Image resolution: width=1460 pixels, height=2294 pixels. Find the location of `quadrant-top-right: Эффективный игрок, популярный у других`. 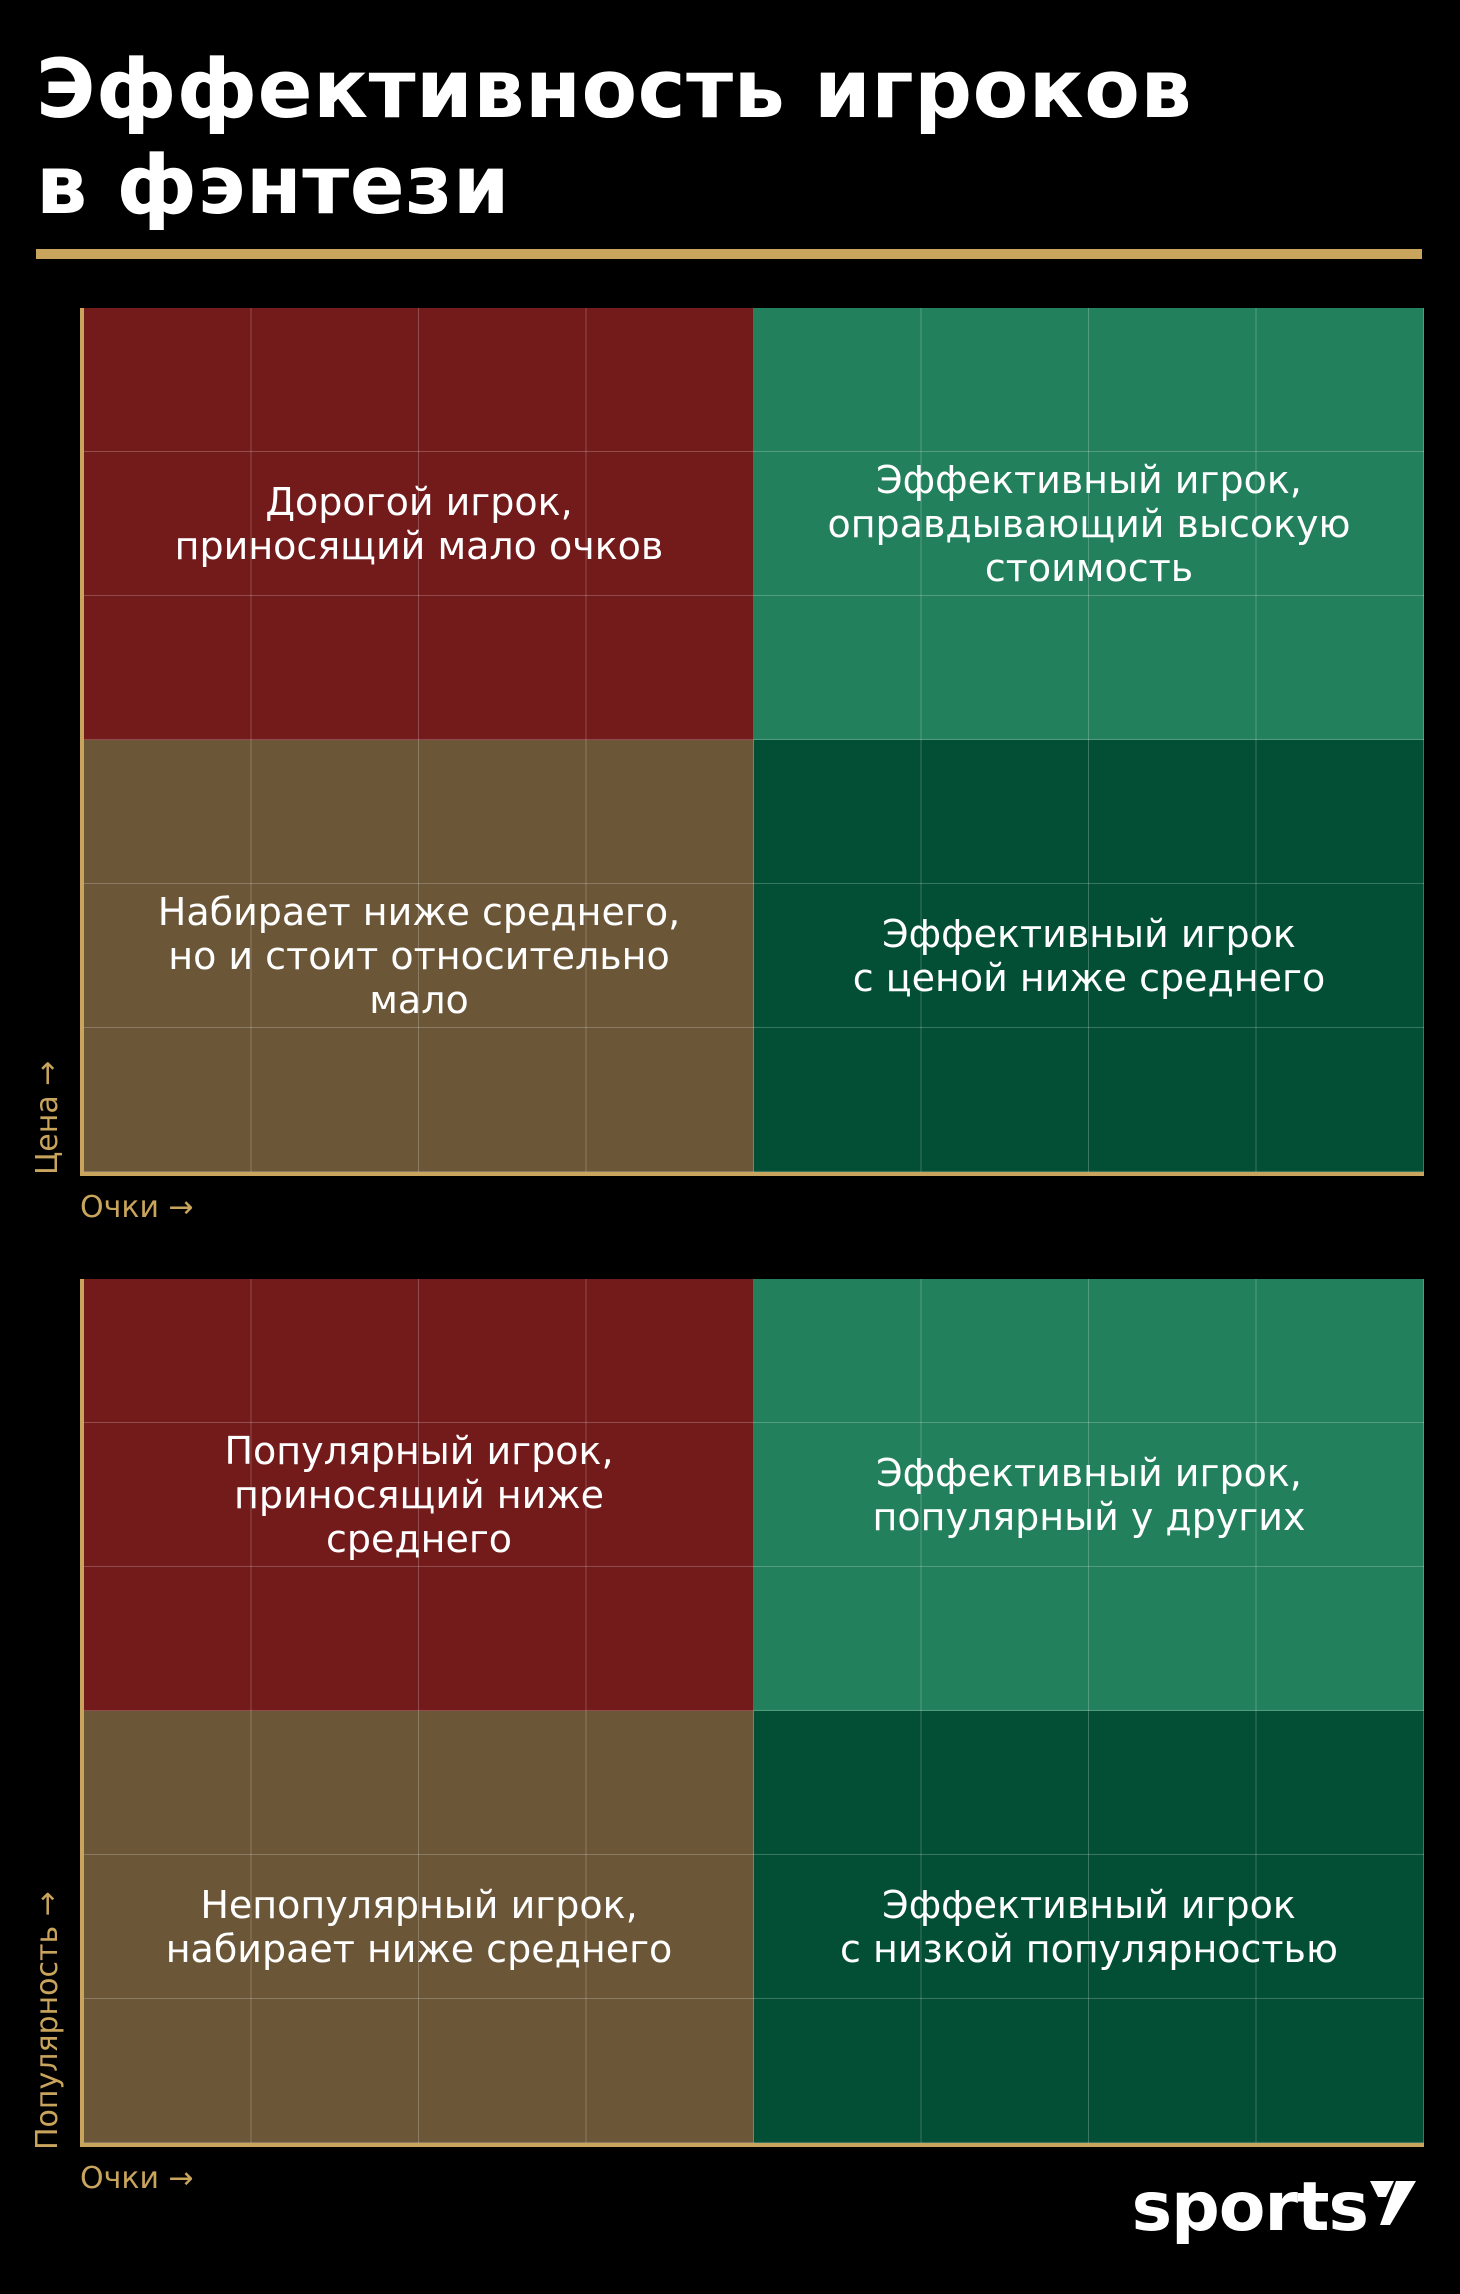

quadrant-top-right: Эффективный игрок, популярный у других is located at coordinates (1089, 1495).